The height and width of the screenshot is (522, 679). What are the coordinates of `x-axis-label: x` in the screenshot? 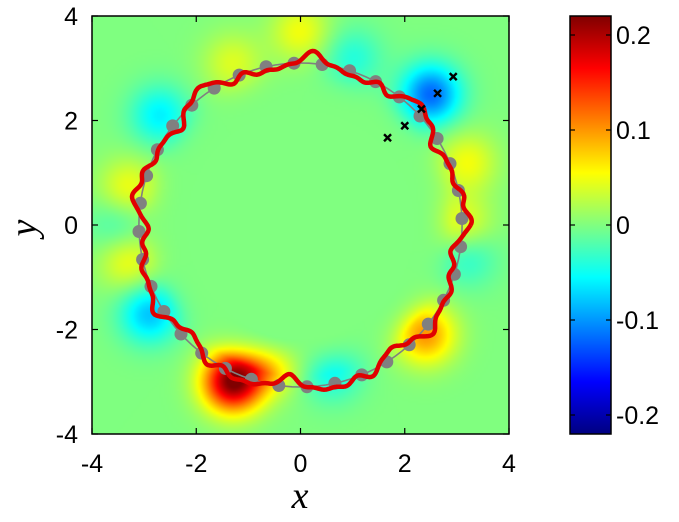 It's located at (300, 496).